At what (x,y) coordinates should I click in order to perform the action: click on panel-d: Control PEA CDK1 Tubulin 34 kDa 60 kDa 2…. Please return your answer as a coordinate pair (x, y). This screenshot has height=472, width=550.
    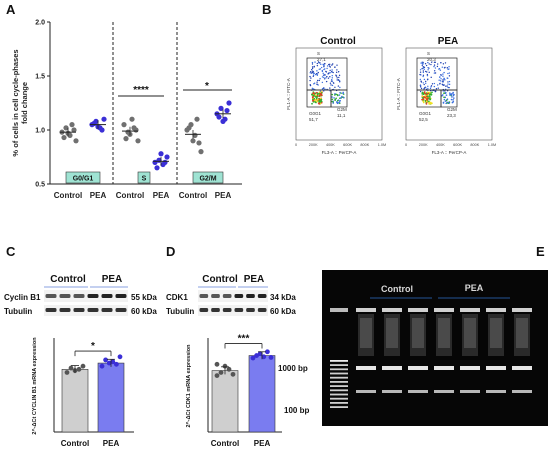
    Looking at the image, I should click on (231, 361).